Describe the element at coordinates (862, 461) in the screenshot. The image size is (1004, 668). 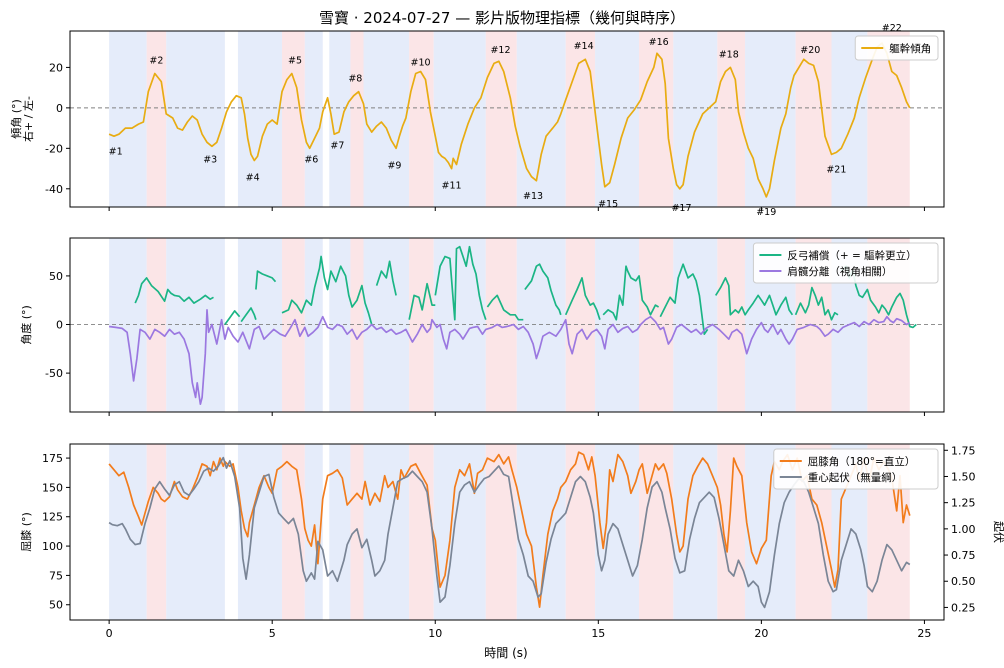
I see `legend-label: 屈膝角（180°=直立）` at that location.